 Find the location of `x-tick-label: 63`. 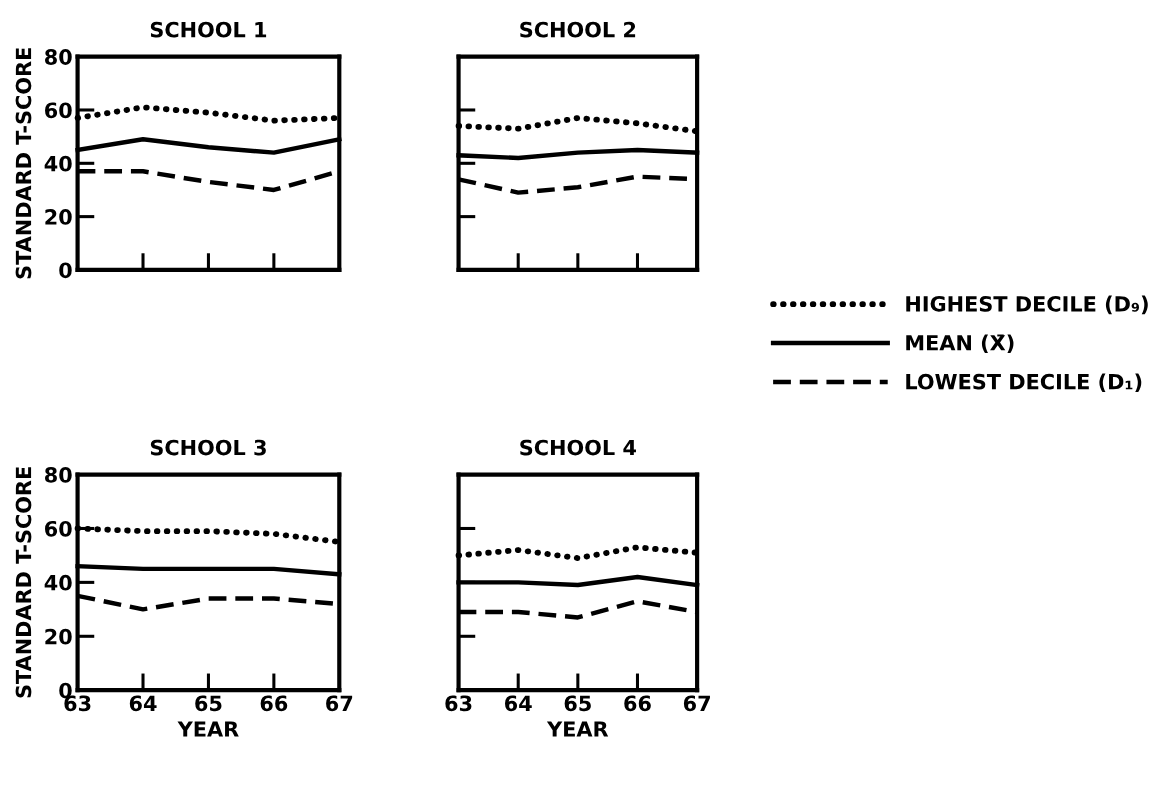

x-tick-label: 63 is located at coordinates (458, 703).